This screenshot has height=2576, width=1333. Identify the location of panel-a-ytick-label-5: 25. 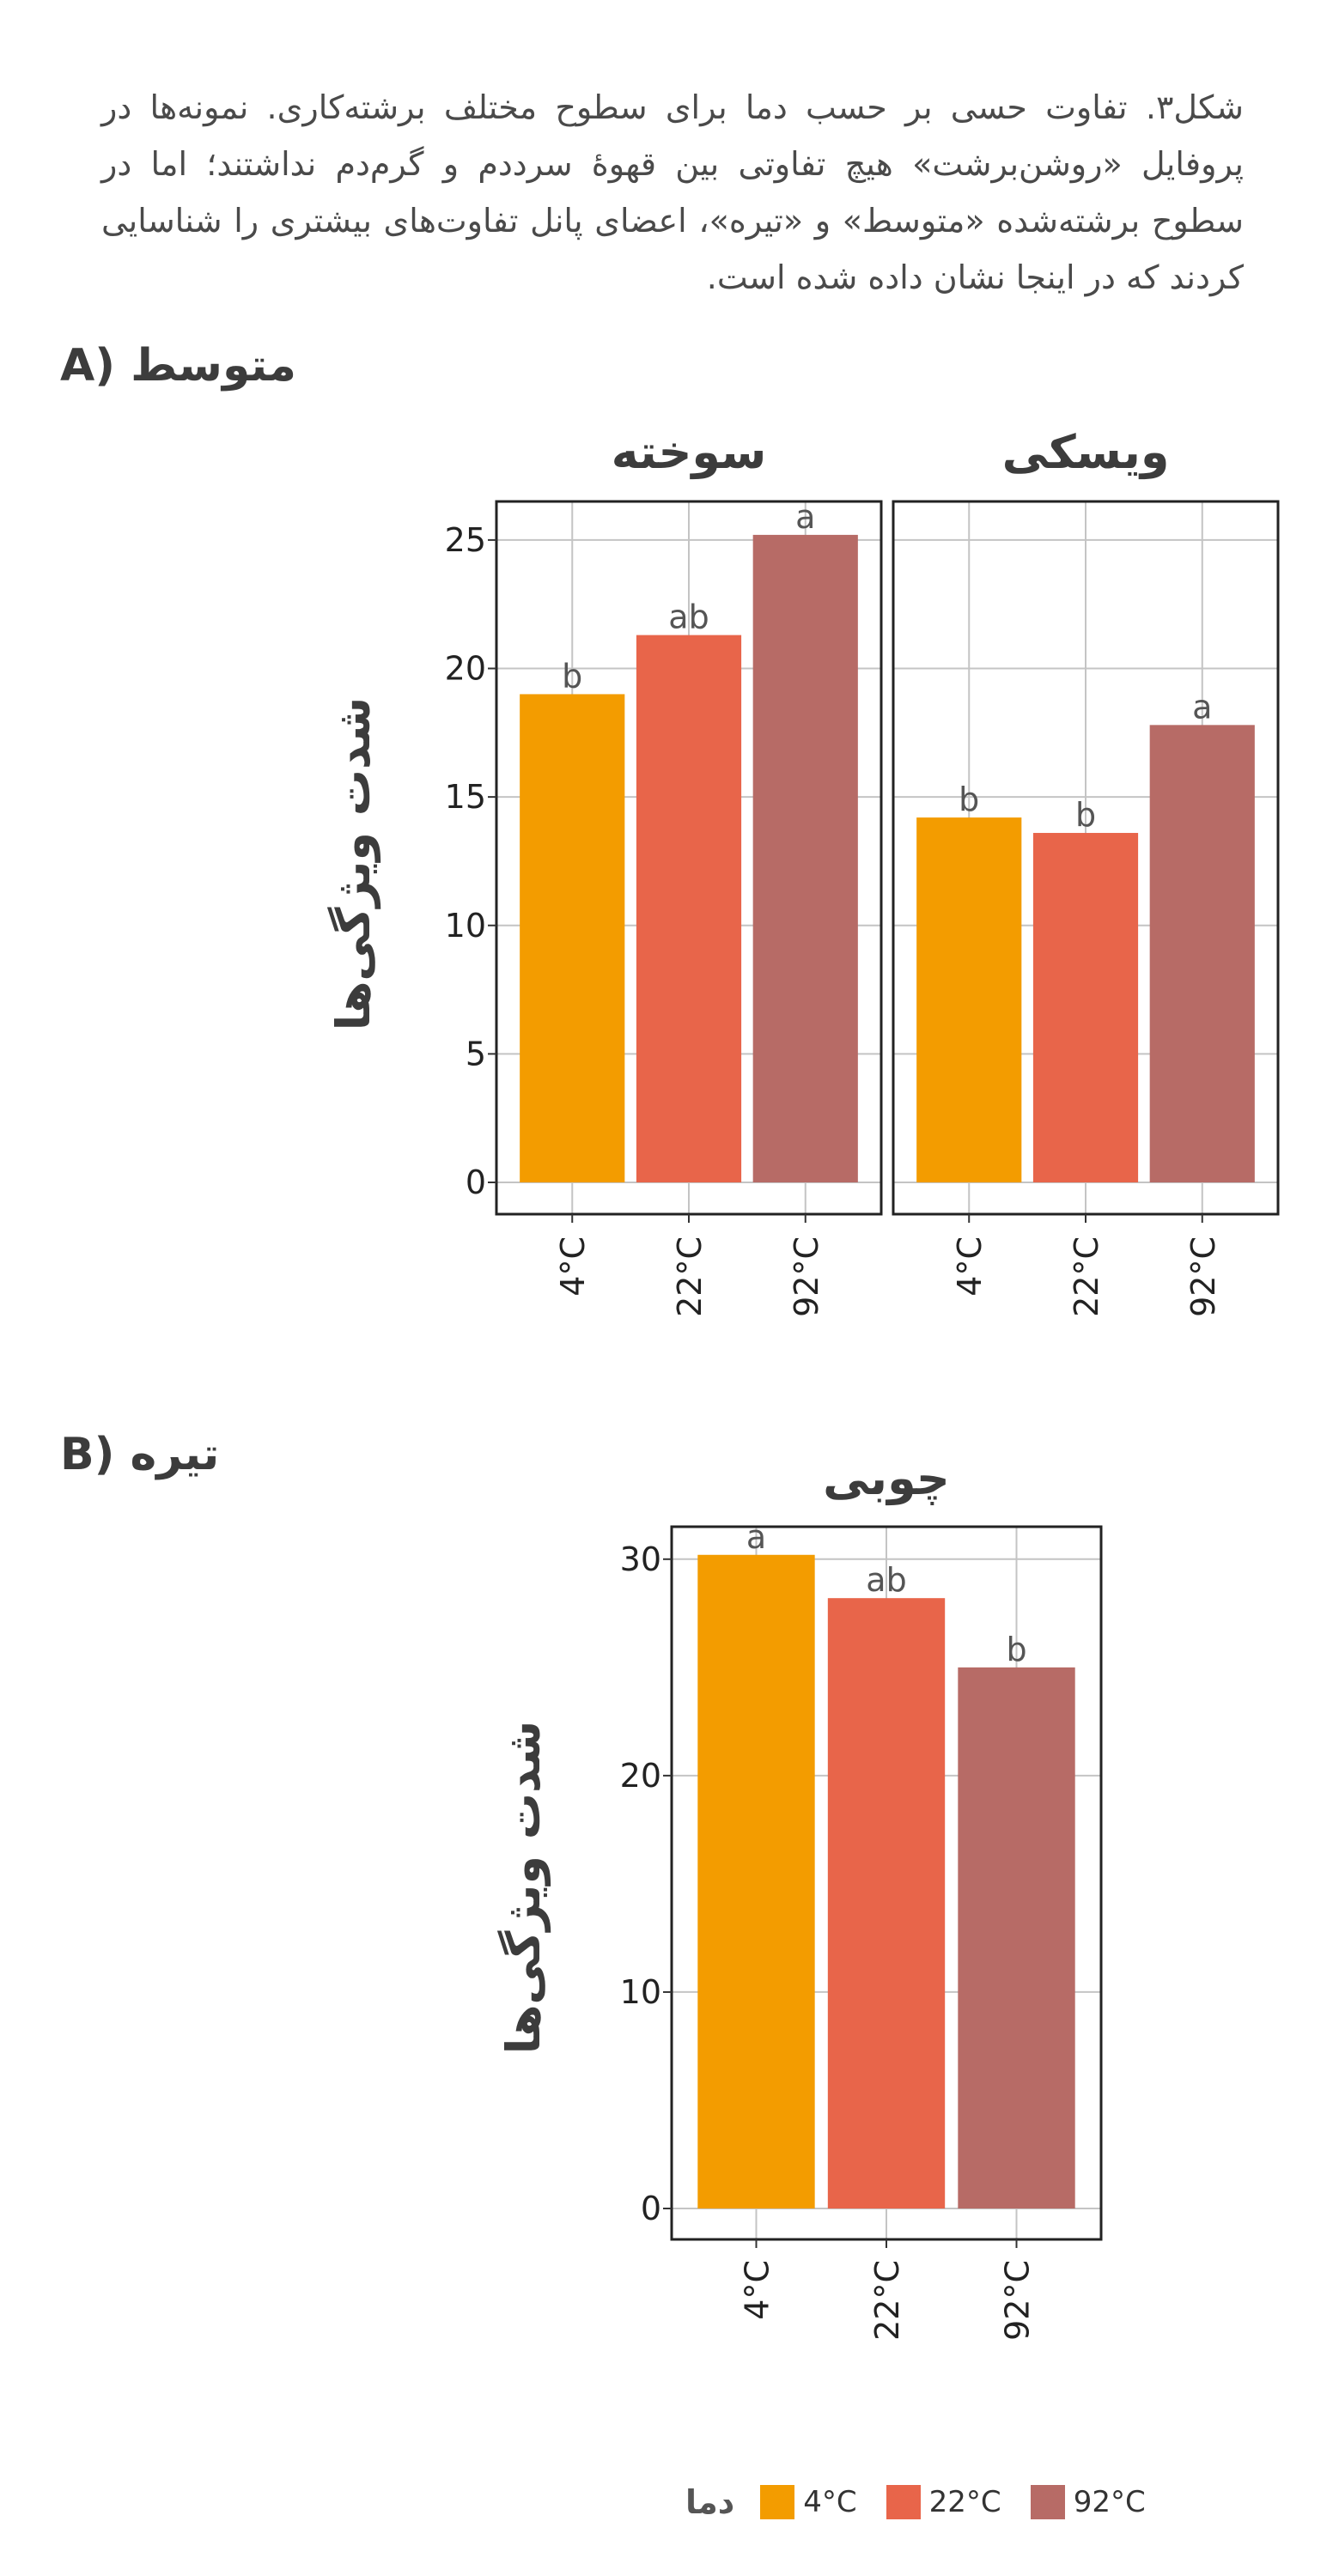
(465, 540).